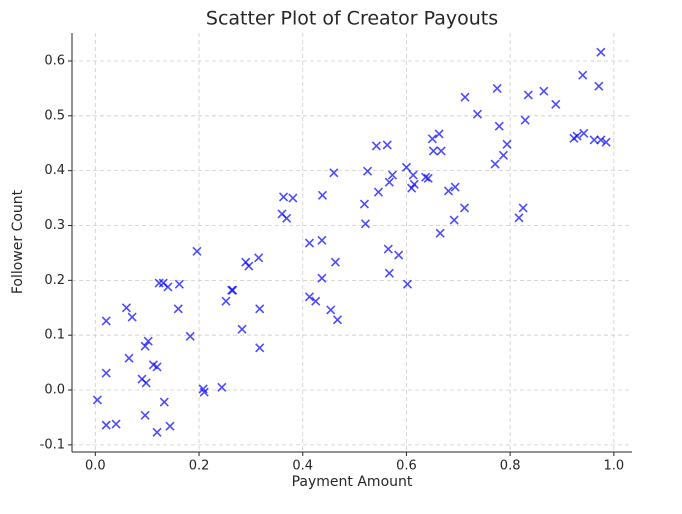  Describe the element at coordinates (352, 19) in the screenshot. I see `chart-title: Scatter Plot of Creator Payouts` at that location.